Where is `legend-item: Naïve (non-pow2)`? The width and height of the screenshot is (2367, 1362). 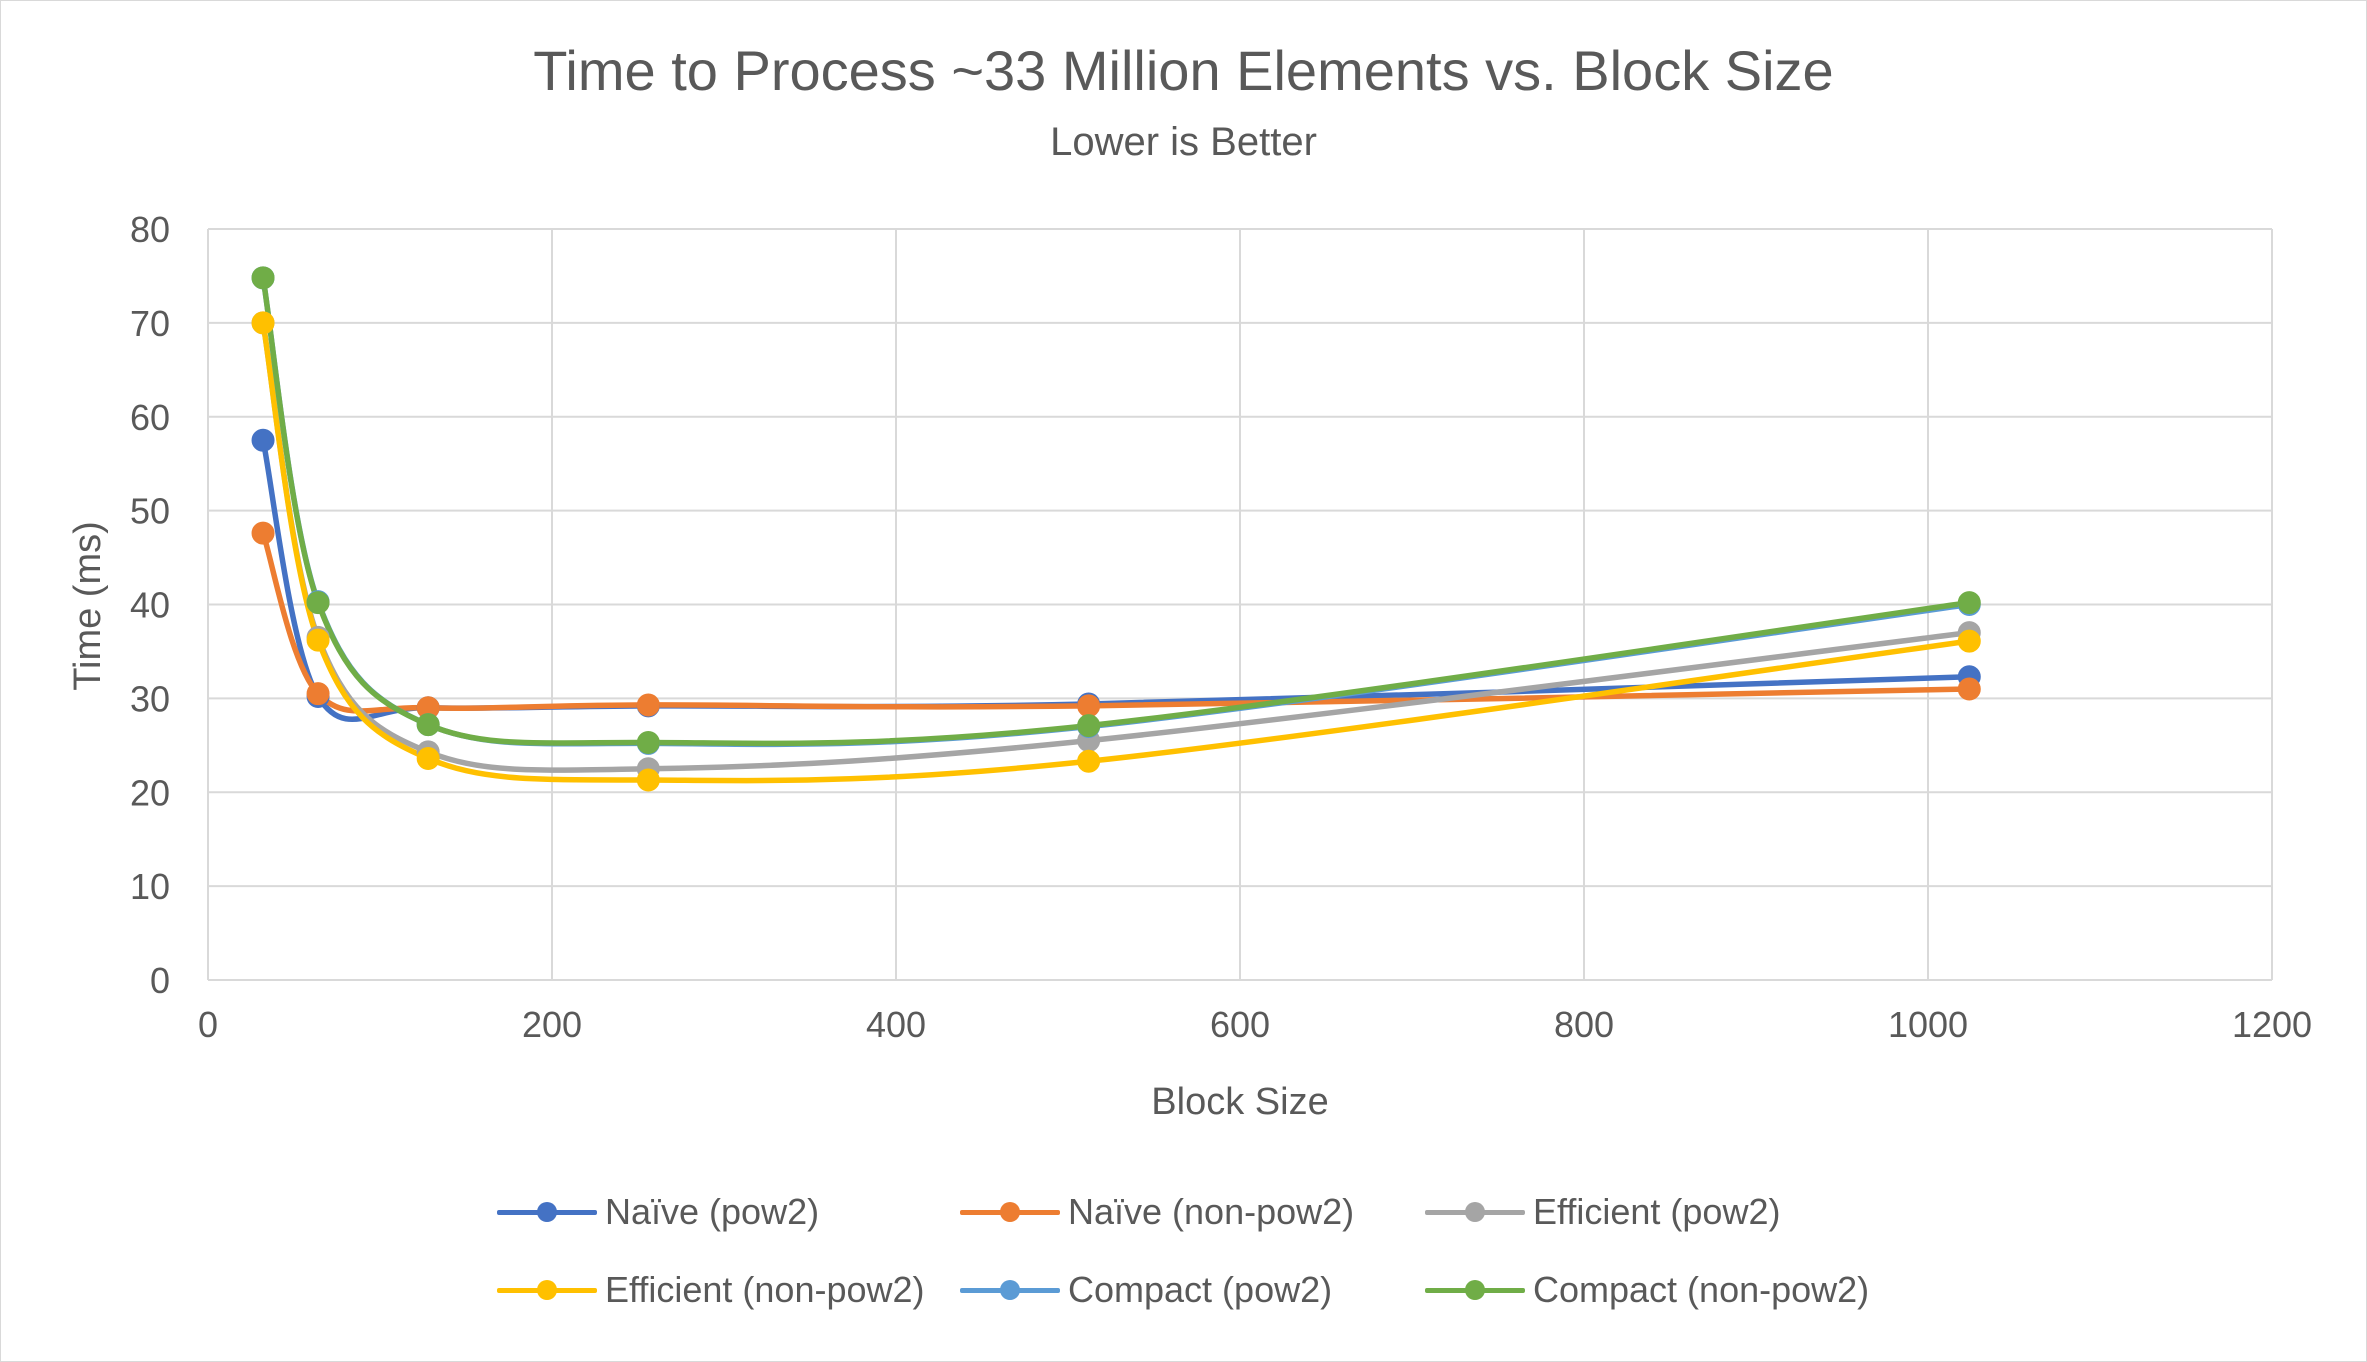
legend-item: Naïve (non-pow2) is located at coordinates (1157, 1212).